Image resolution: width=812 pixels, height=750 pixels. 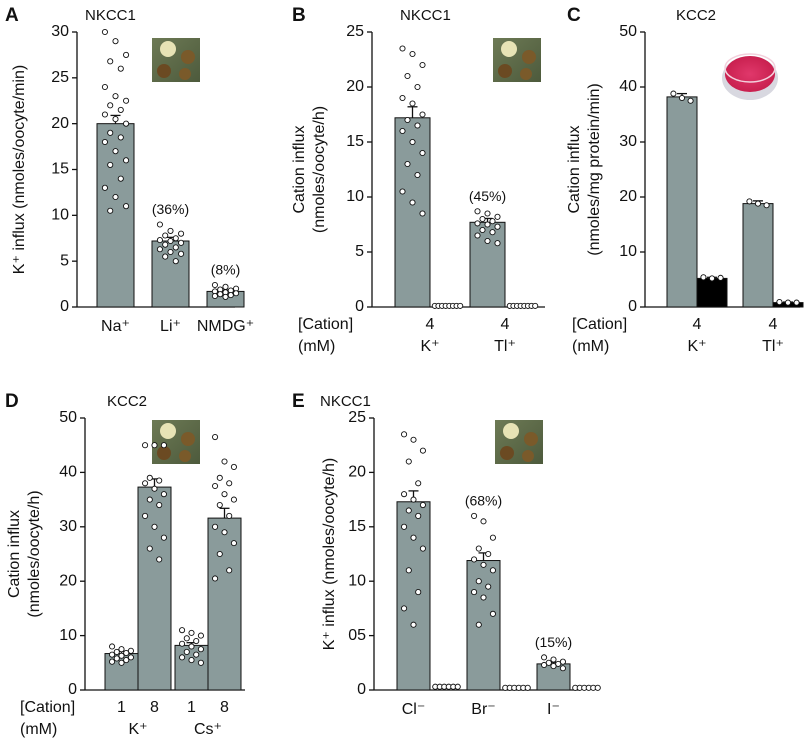 What do you see at coordinates (170, 209) in the screenshot?
I see `annotation: (36%)` at bounding box center [170, 209].